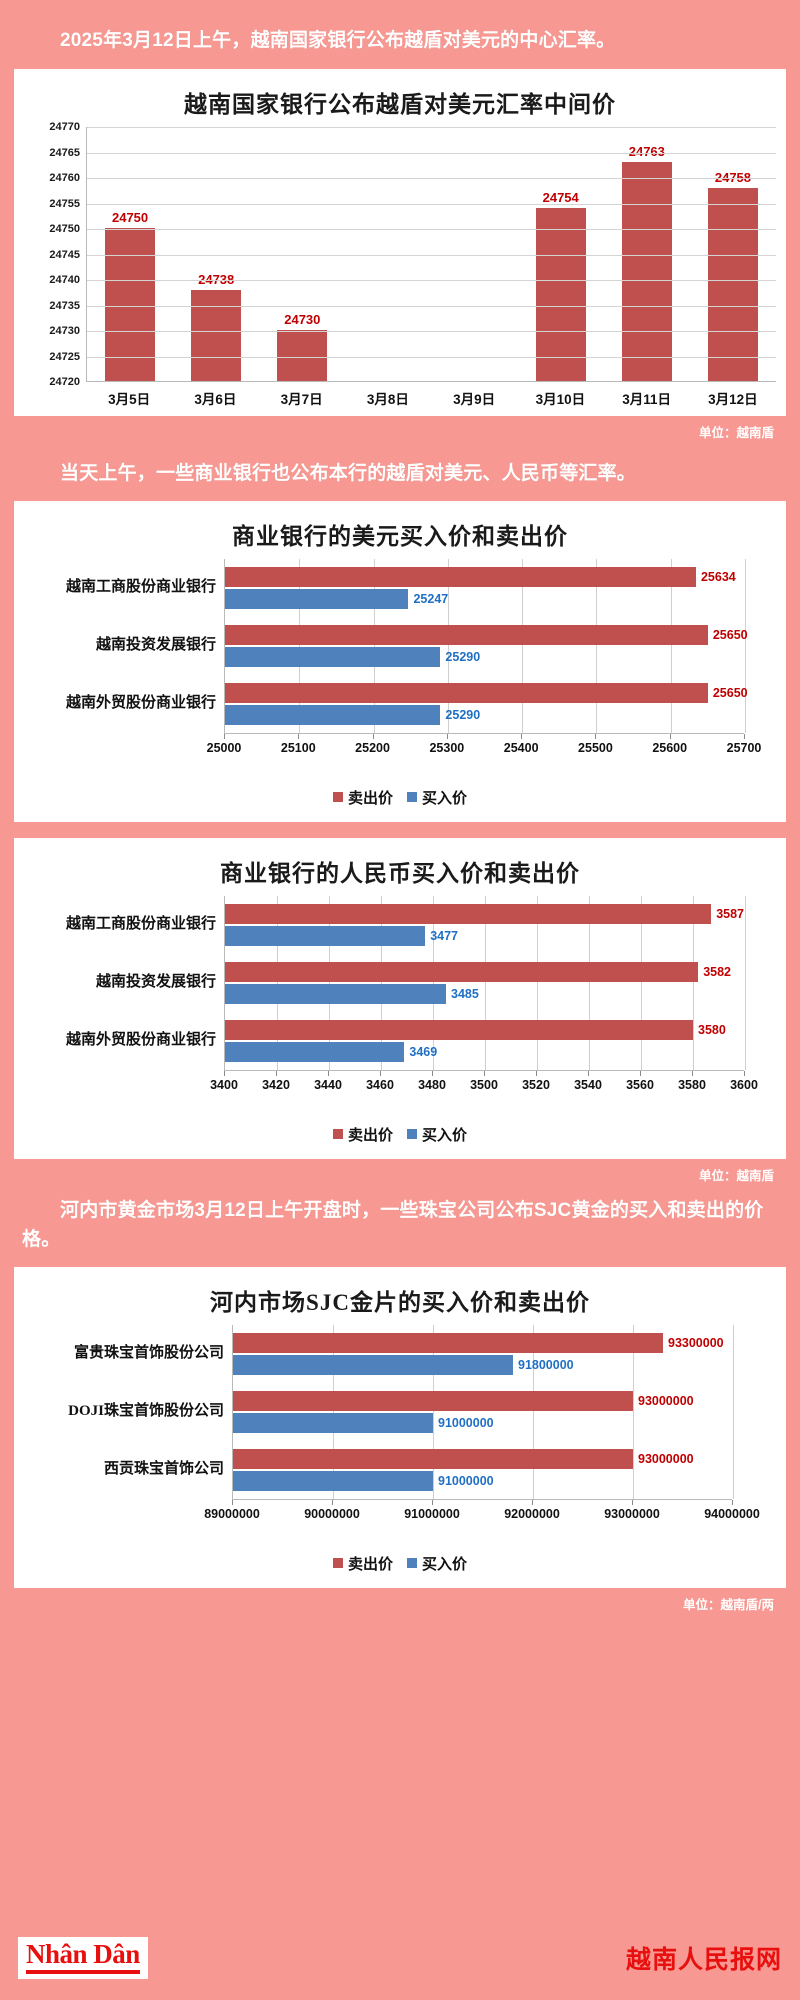  Describe the element at coordinates (64, 280) in the screenshot. I see `y-tick-label: 24740` at that location.